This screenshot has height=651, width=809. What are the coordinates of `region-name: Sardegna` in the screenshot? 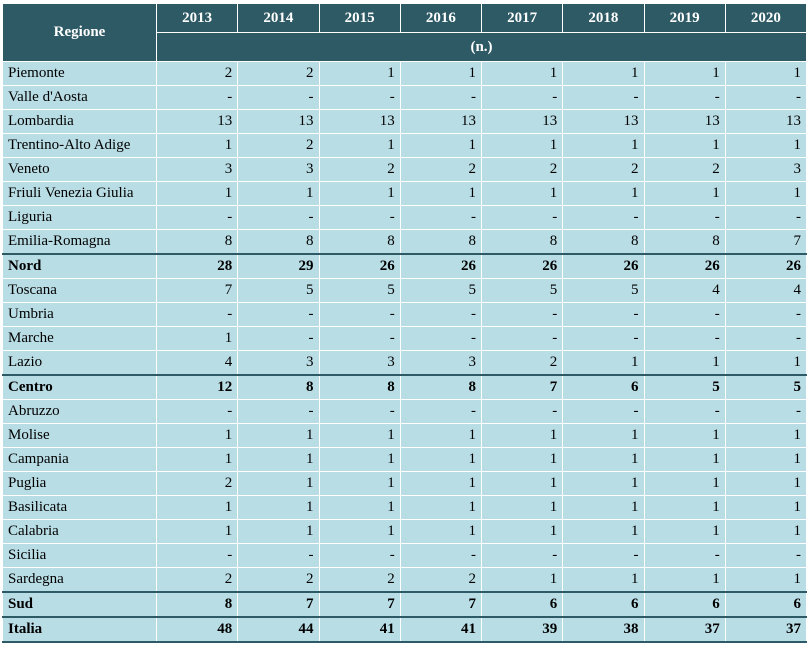 It's located at (79, 580).